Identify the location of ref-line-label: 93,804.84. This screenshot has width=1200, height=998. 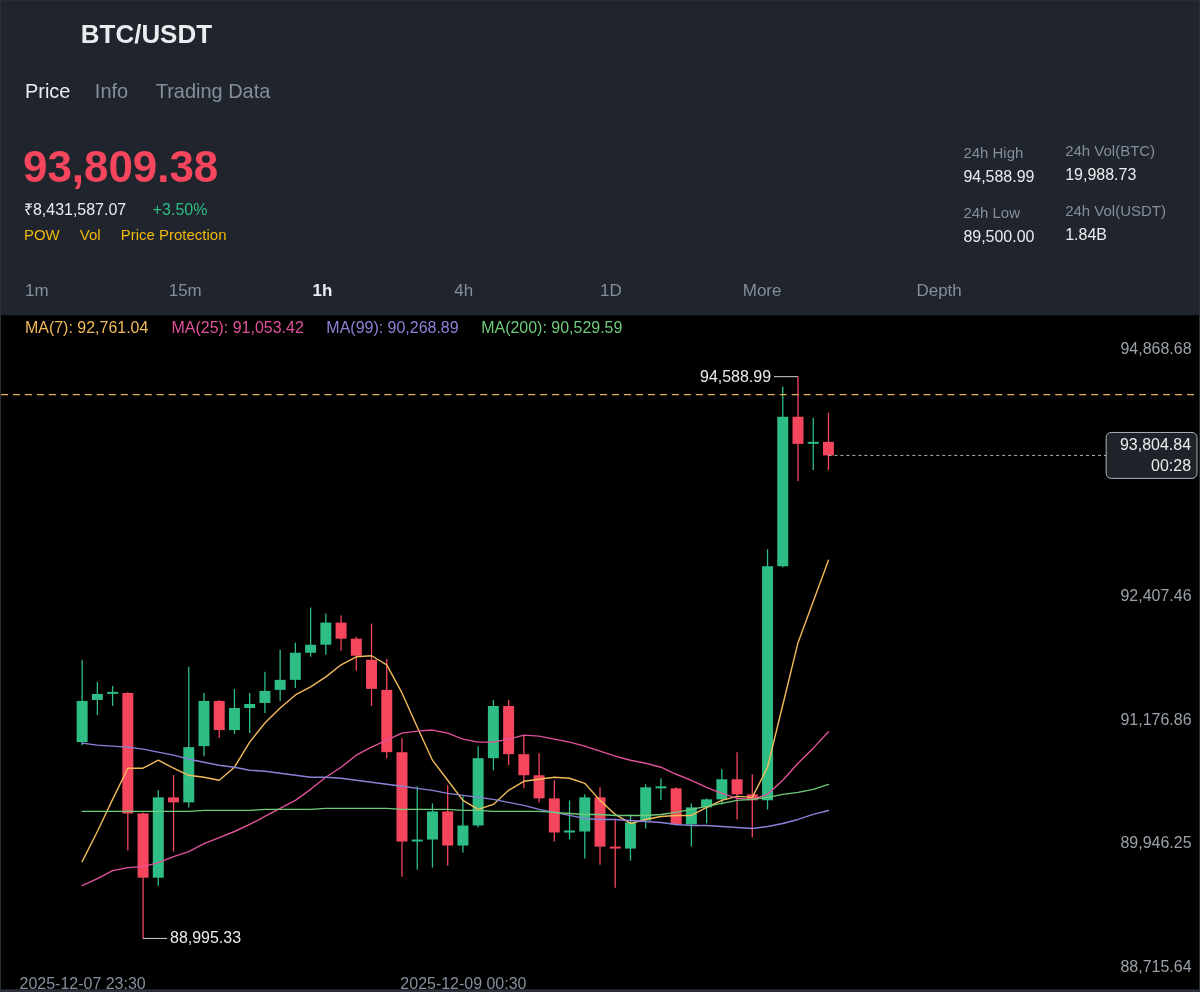
(1155, 445).